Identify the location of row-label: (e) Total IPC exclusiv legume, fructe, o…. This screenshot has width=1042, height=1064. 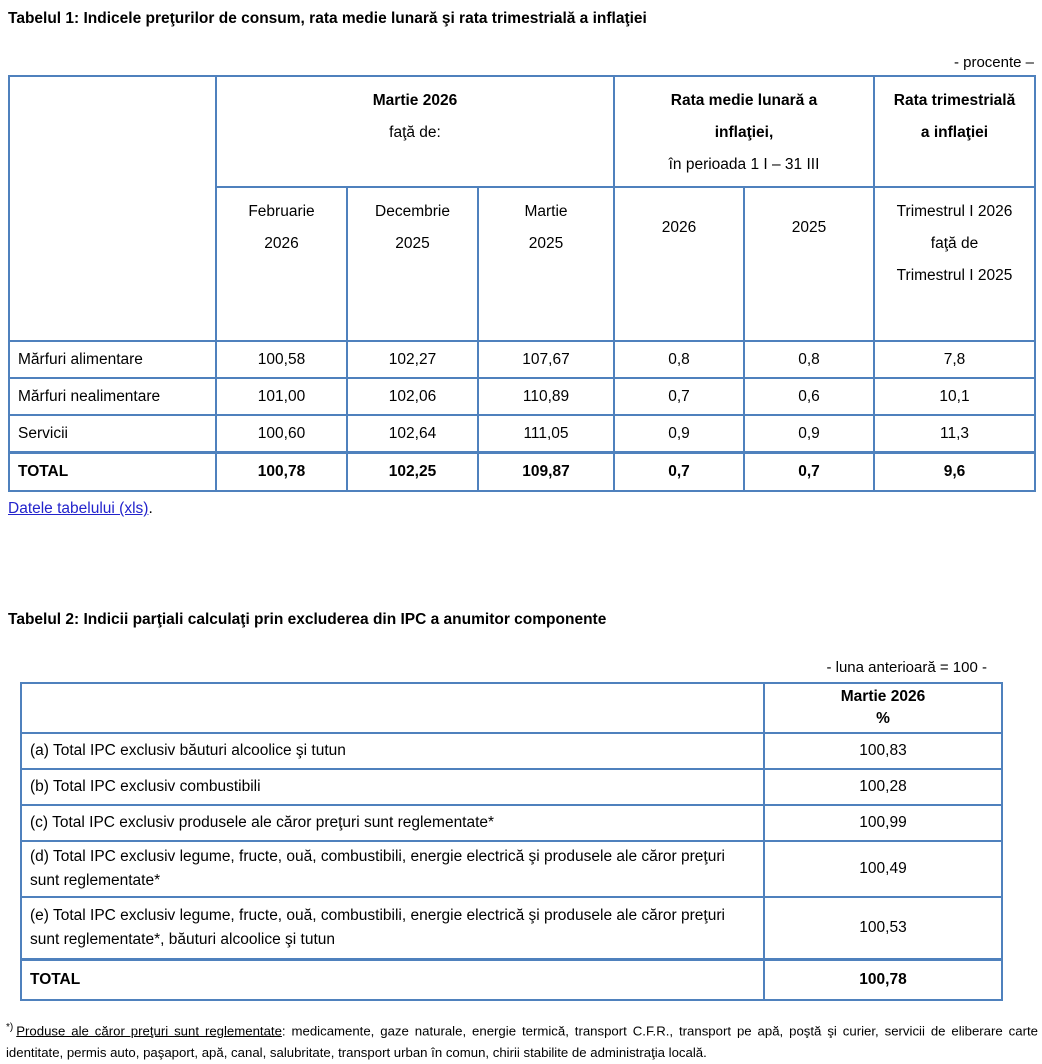
(392, 928).